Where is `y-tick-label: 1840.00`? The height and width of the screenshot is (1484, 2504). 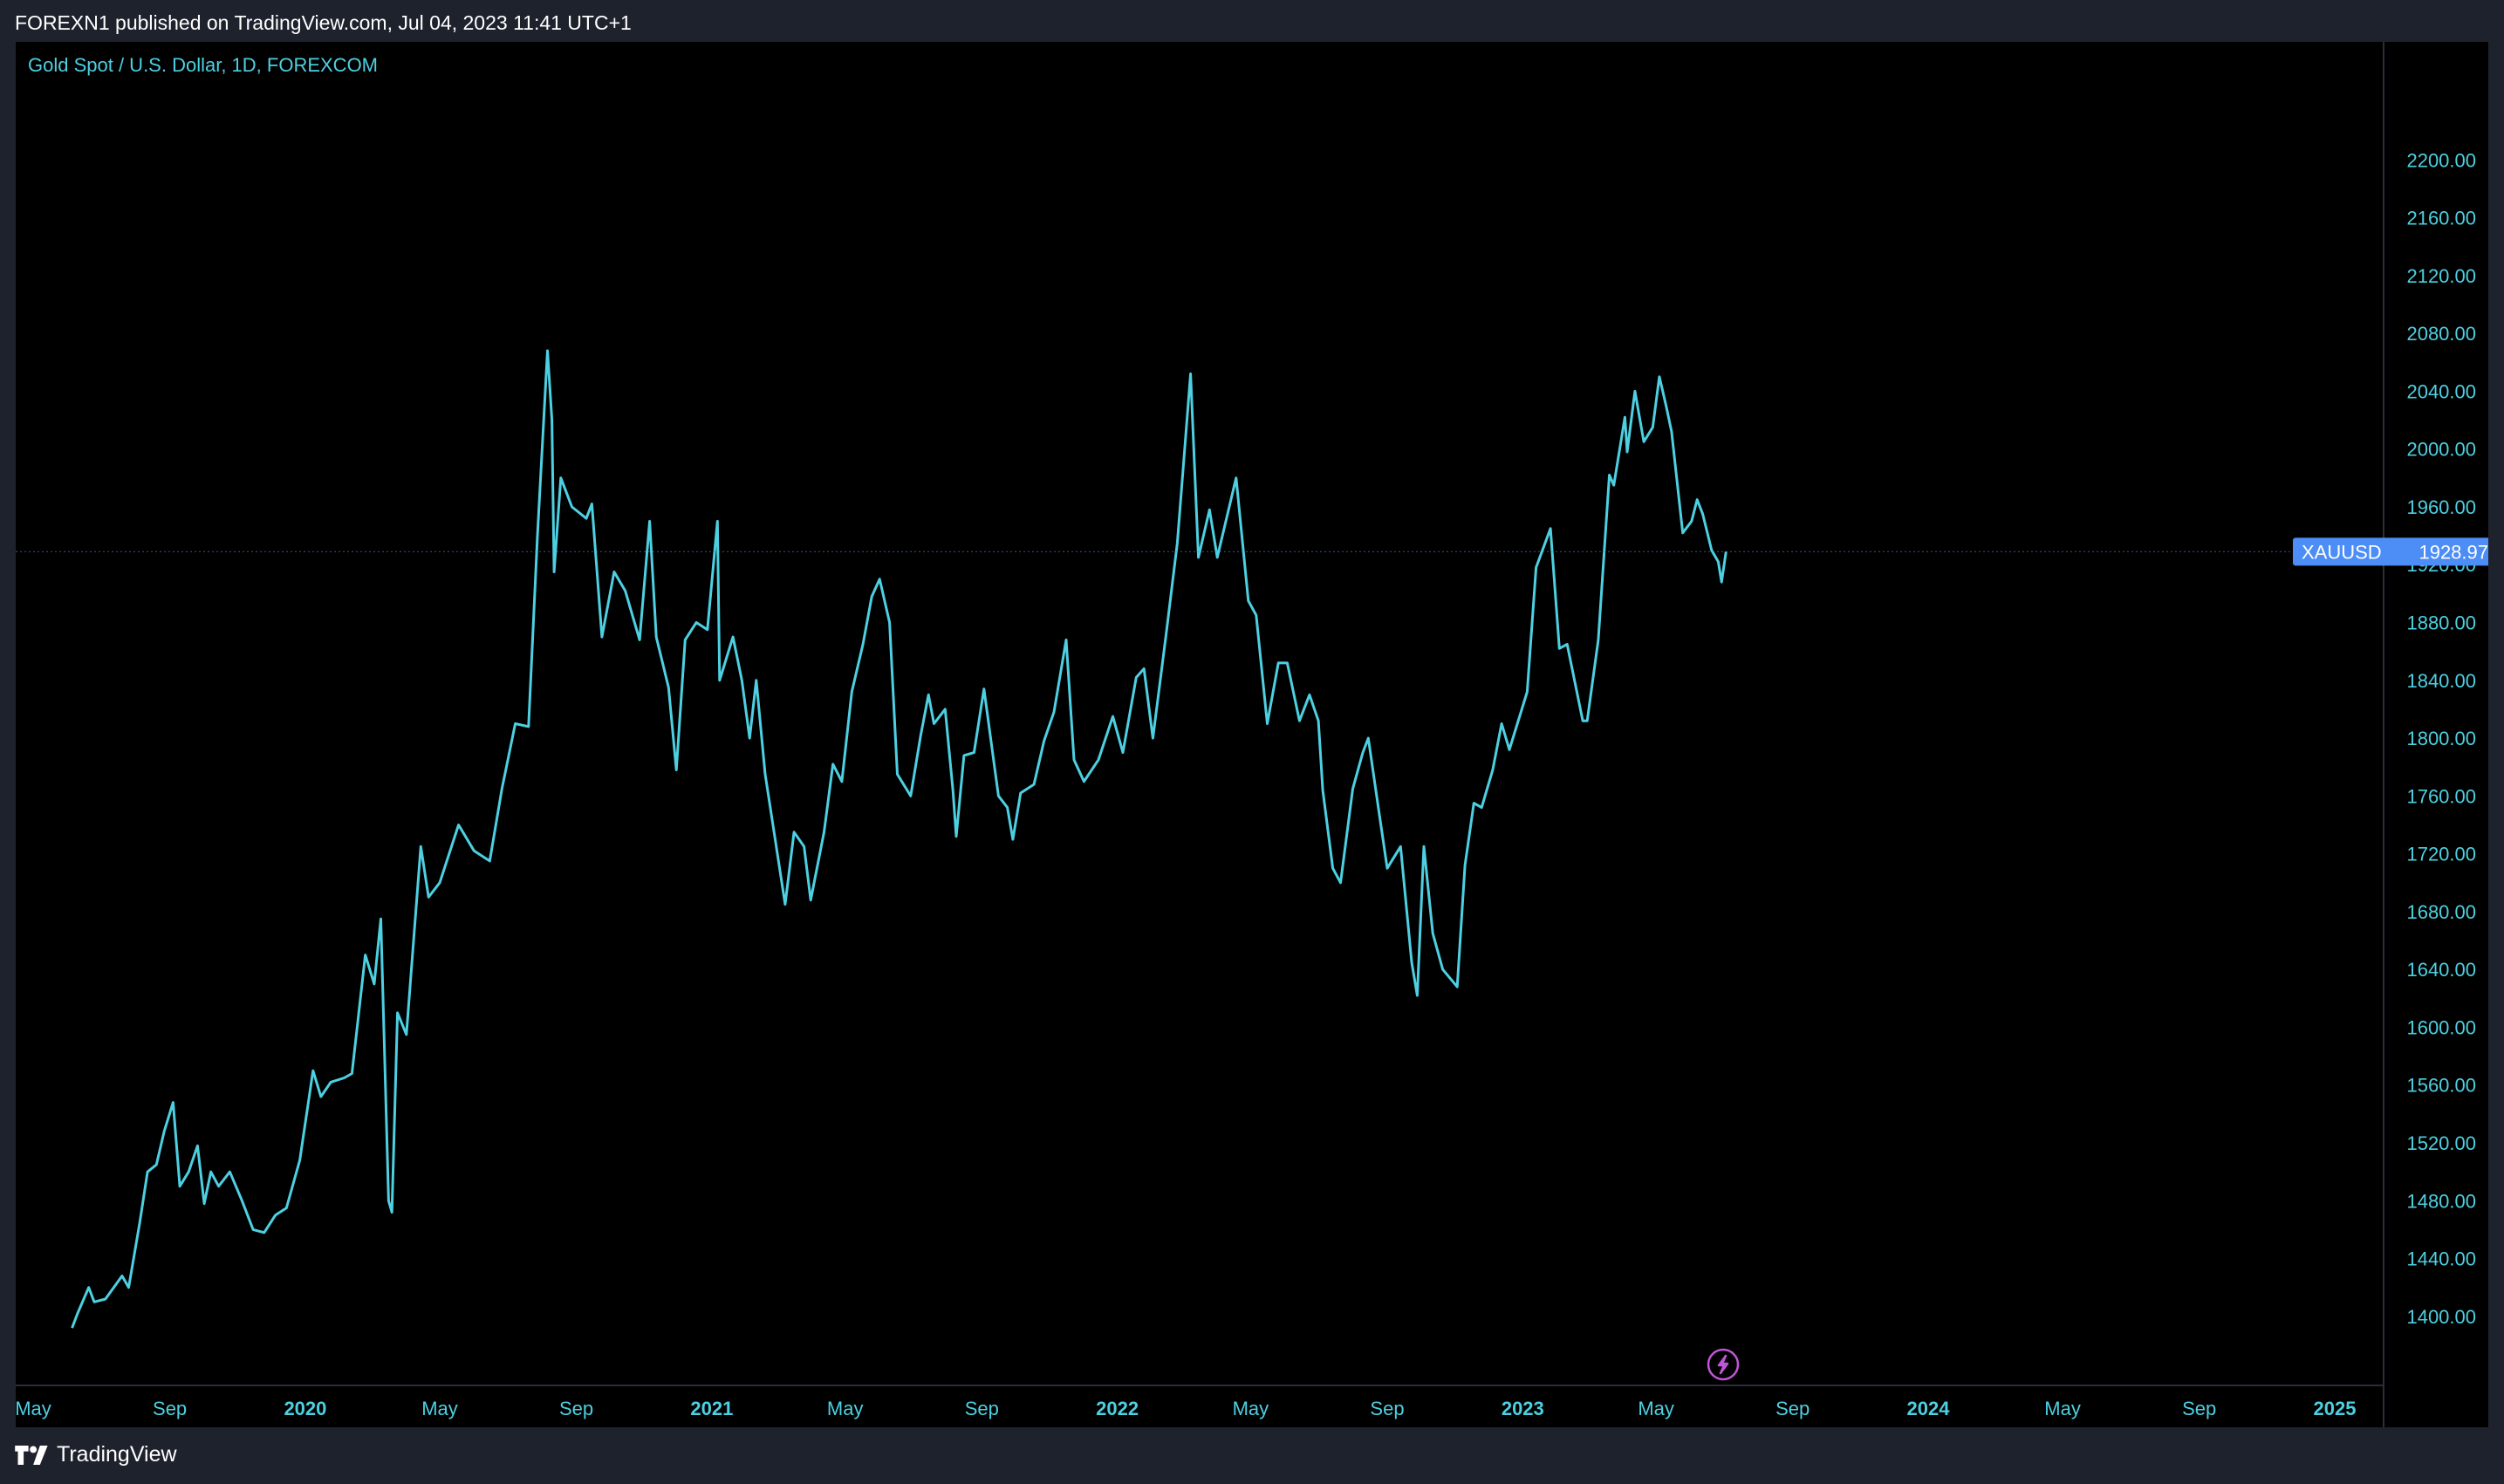 y-tick-label: 1840.00 is located at coordinates (2441, 681).